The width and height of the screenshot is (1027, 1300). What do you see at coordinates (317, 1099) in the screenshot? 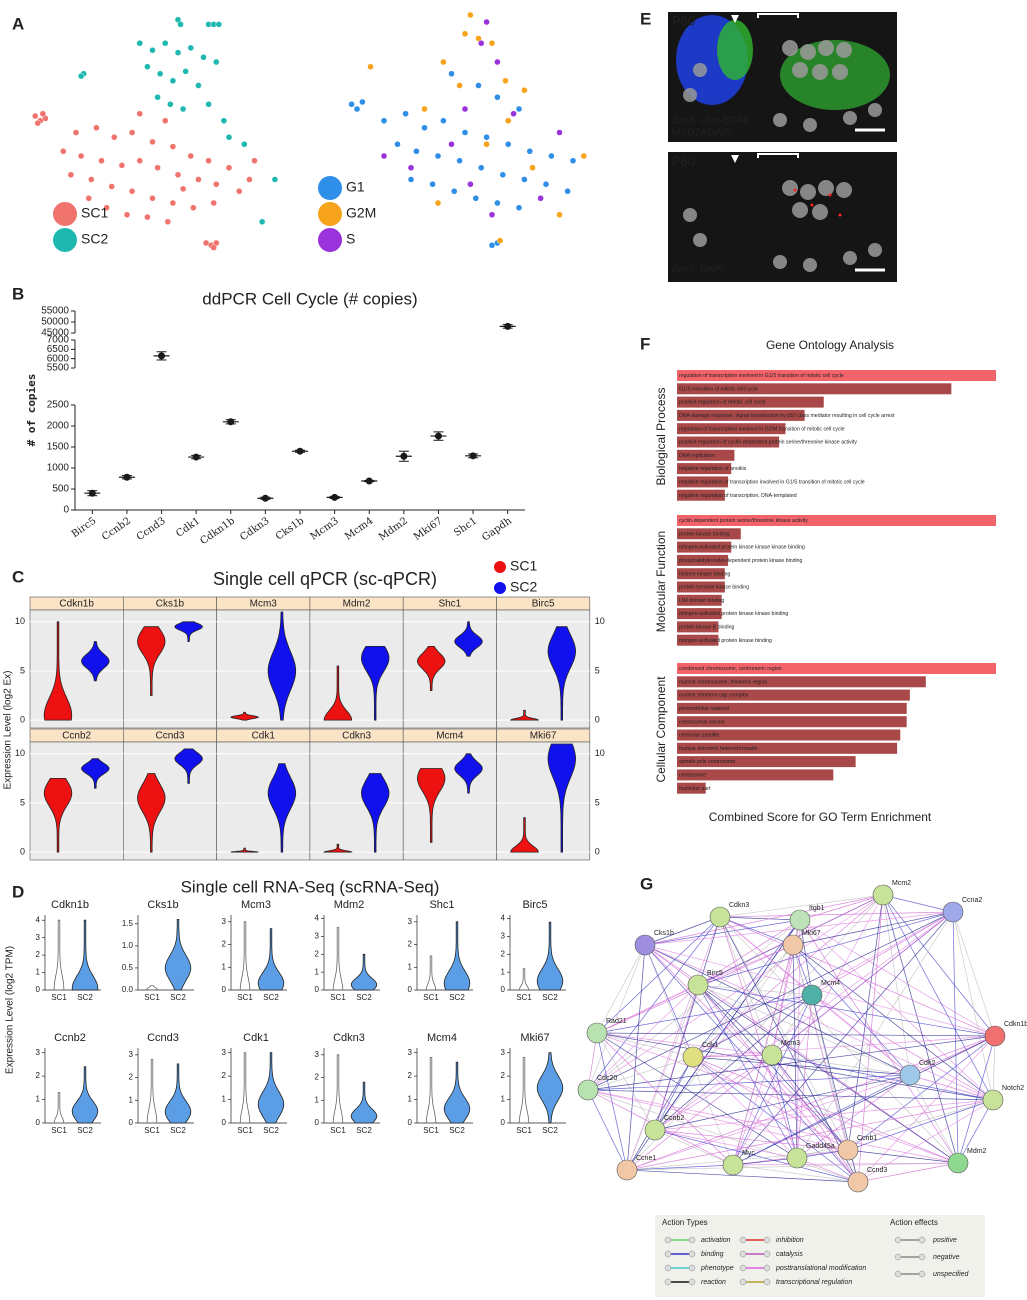
I see `y-tick-label: 1` at bounding box center [317, 1099].